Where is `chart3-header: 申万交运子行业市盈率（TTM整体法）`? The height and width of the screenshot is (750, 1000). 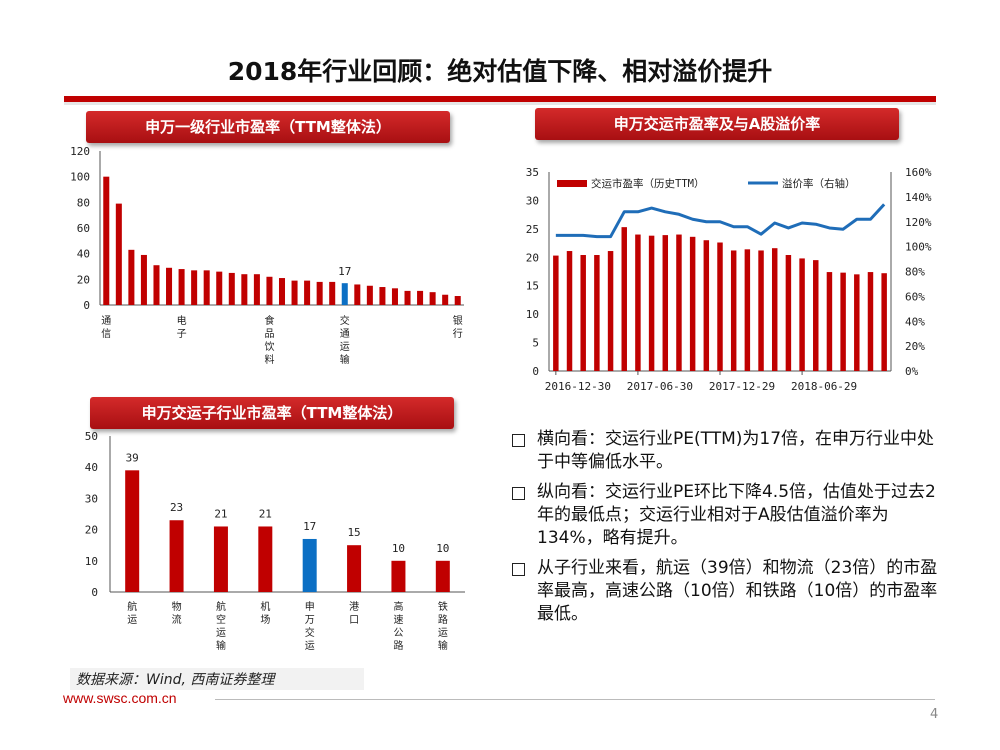 chart3-header: 申万交运子行业市盈率（TTM整体法） is located at coordinates (272, 413).